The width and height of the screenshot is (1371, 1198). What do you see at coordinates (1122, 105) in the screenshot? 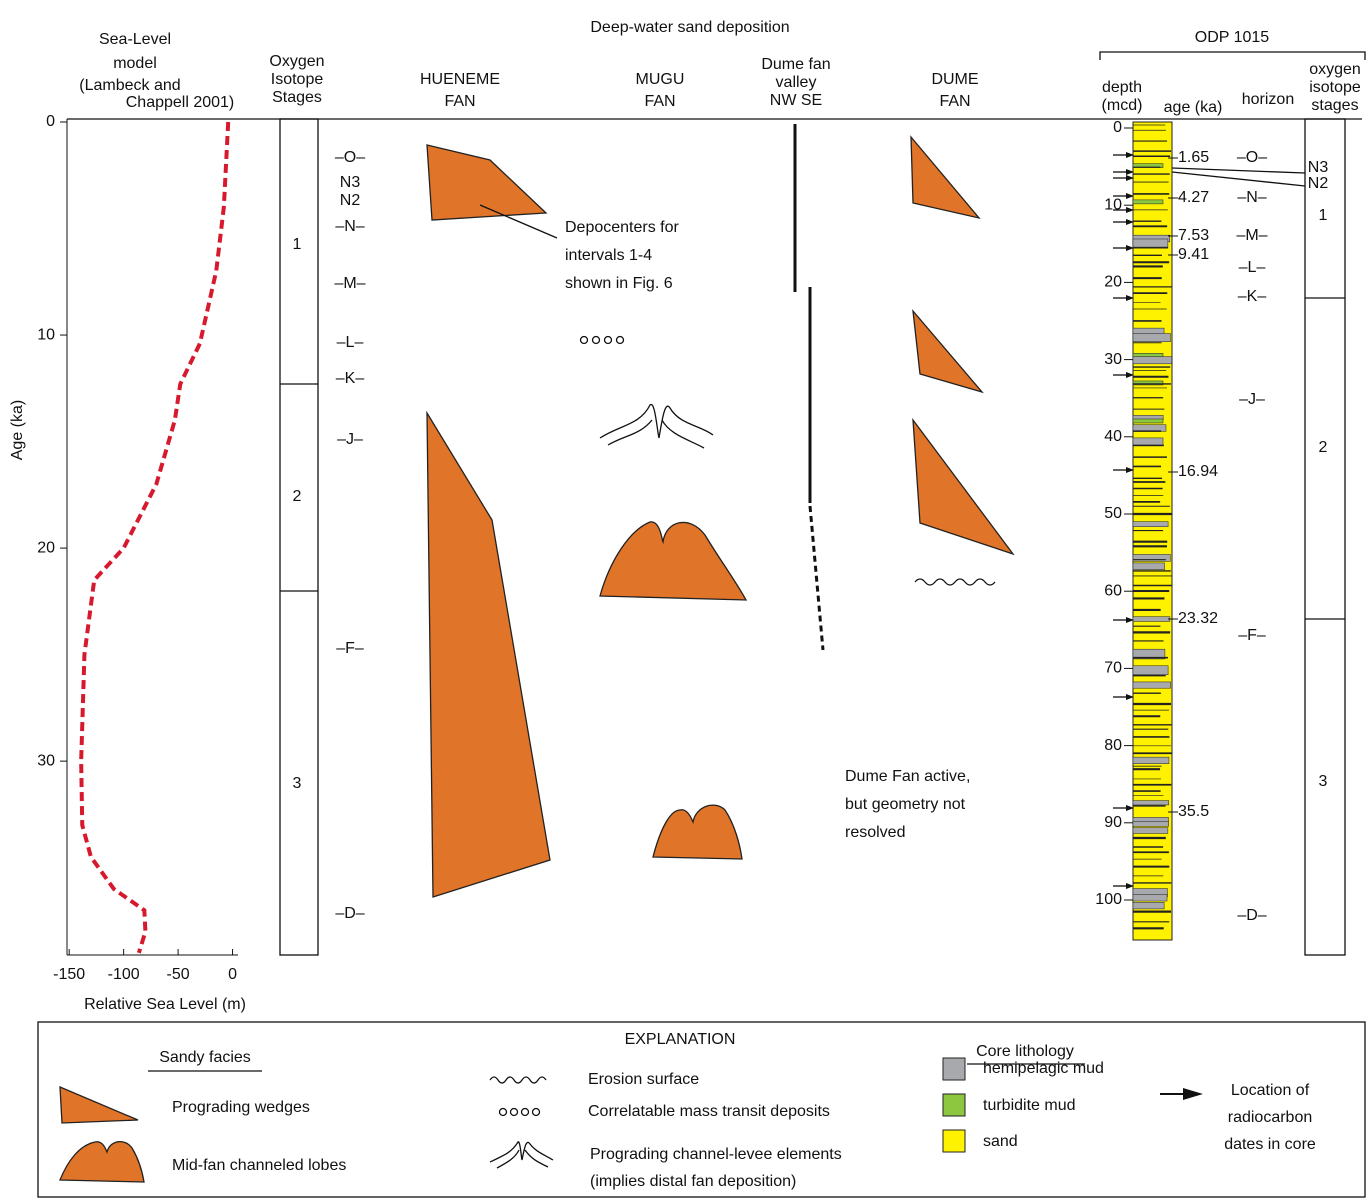
I see `label: (mcd)` at bounding box center [1122, 105].